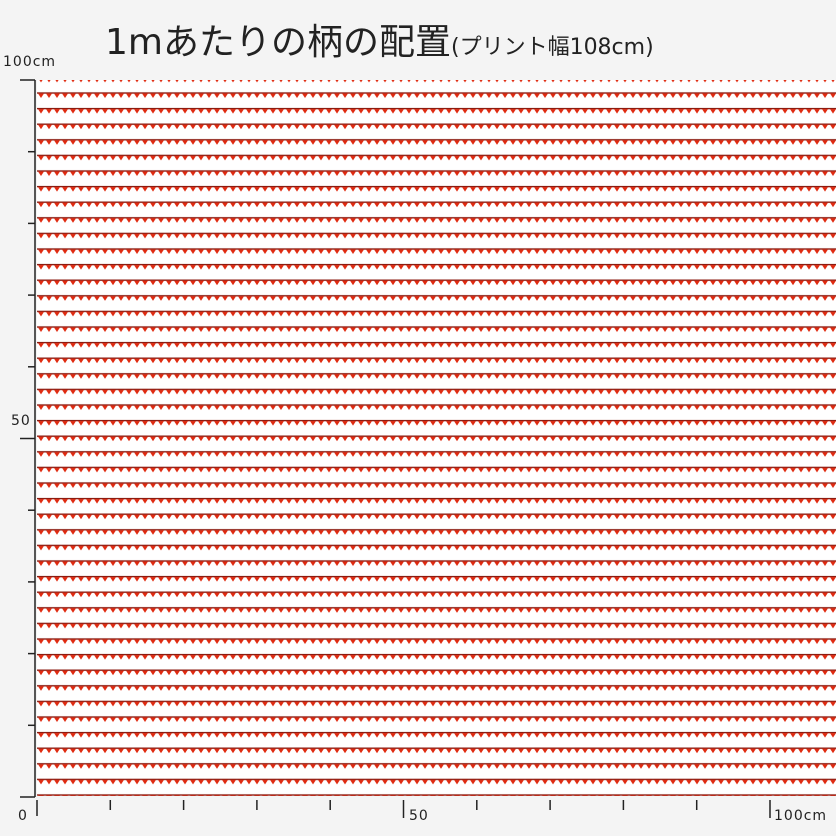  I want to click on ruler-label: 0, so click(23, 816).